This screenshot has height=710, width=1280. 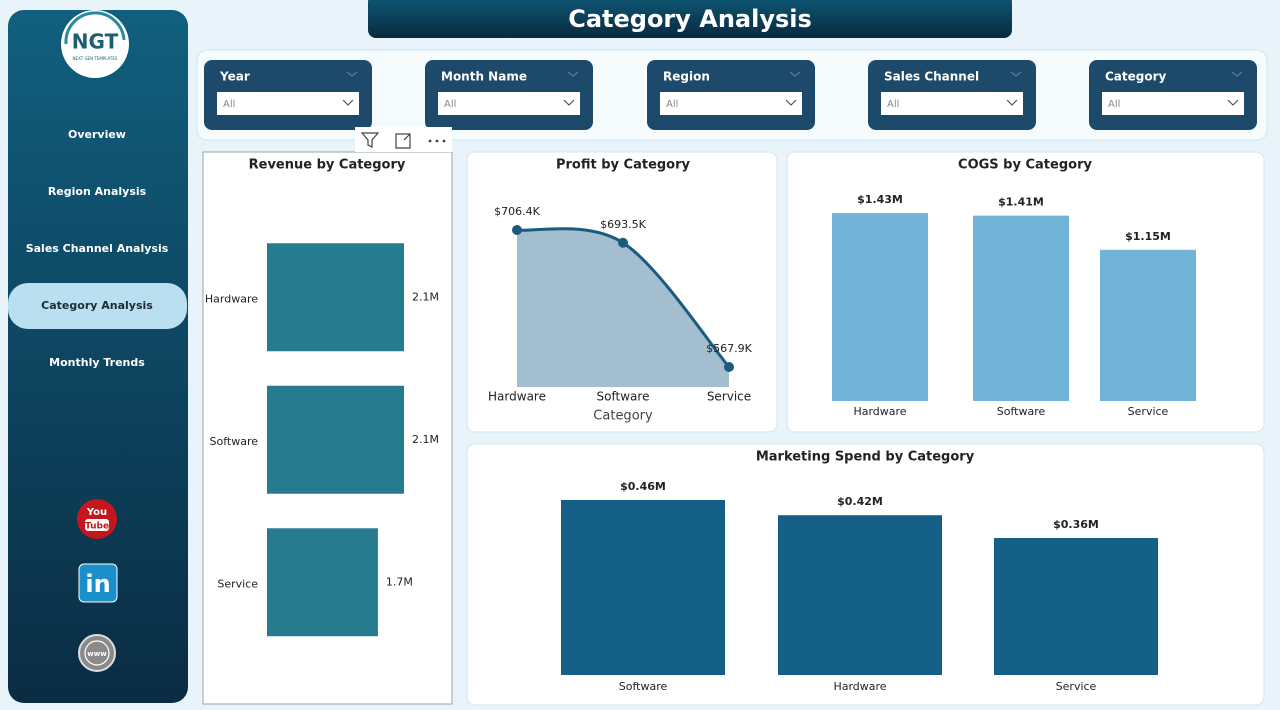 I want to click on nav-item: Sales Channel Analysis, so click(x=97, y=248).